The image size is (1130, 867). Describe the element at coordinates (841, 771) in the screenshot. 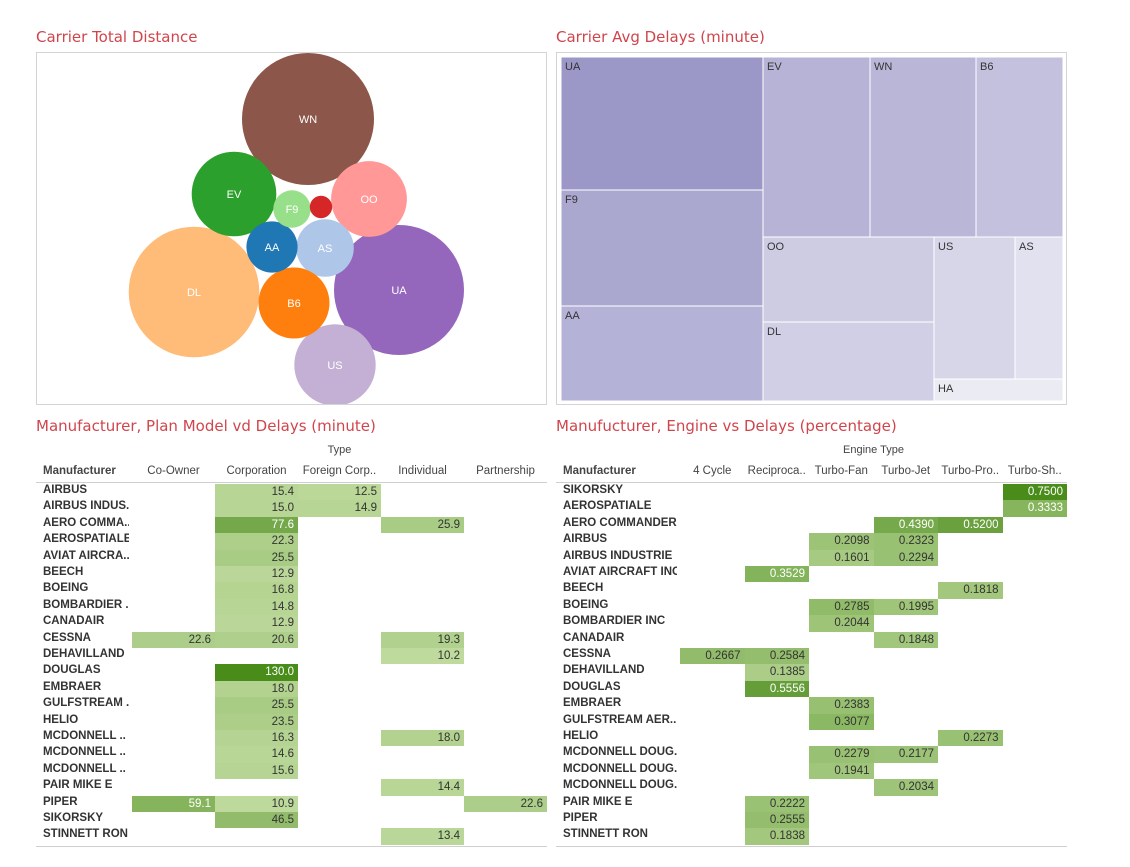

I see `cell-mcdonnell-doug-turbo-fan: 0.1941` at that location.